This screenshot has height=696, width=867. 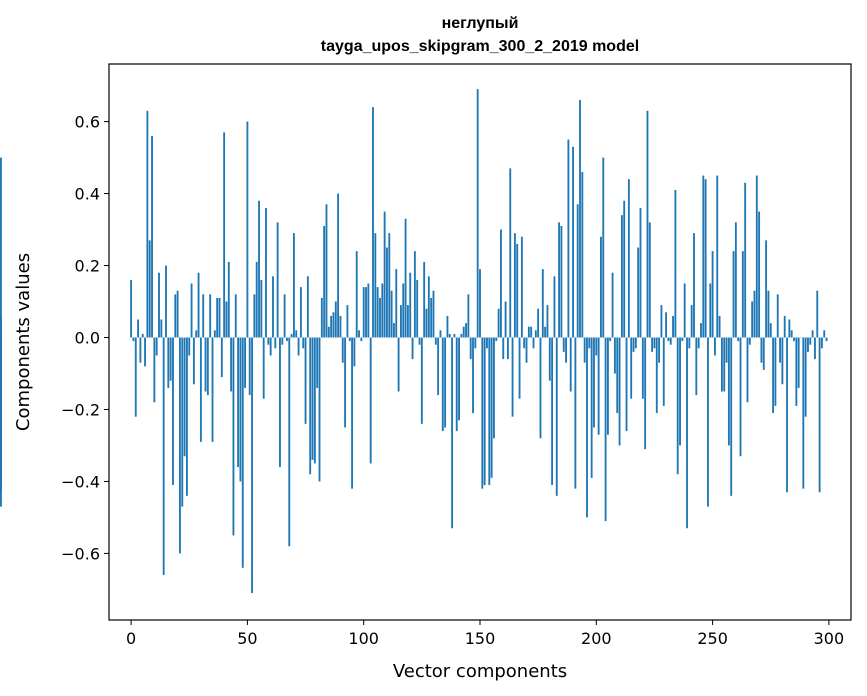 What do you see at coordinates (480, 23) in the screenshot?
I see `chart-title: неглупый` at bounding box center [480, 23].